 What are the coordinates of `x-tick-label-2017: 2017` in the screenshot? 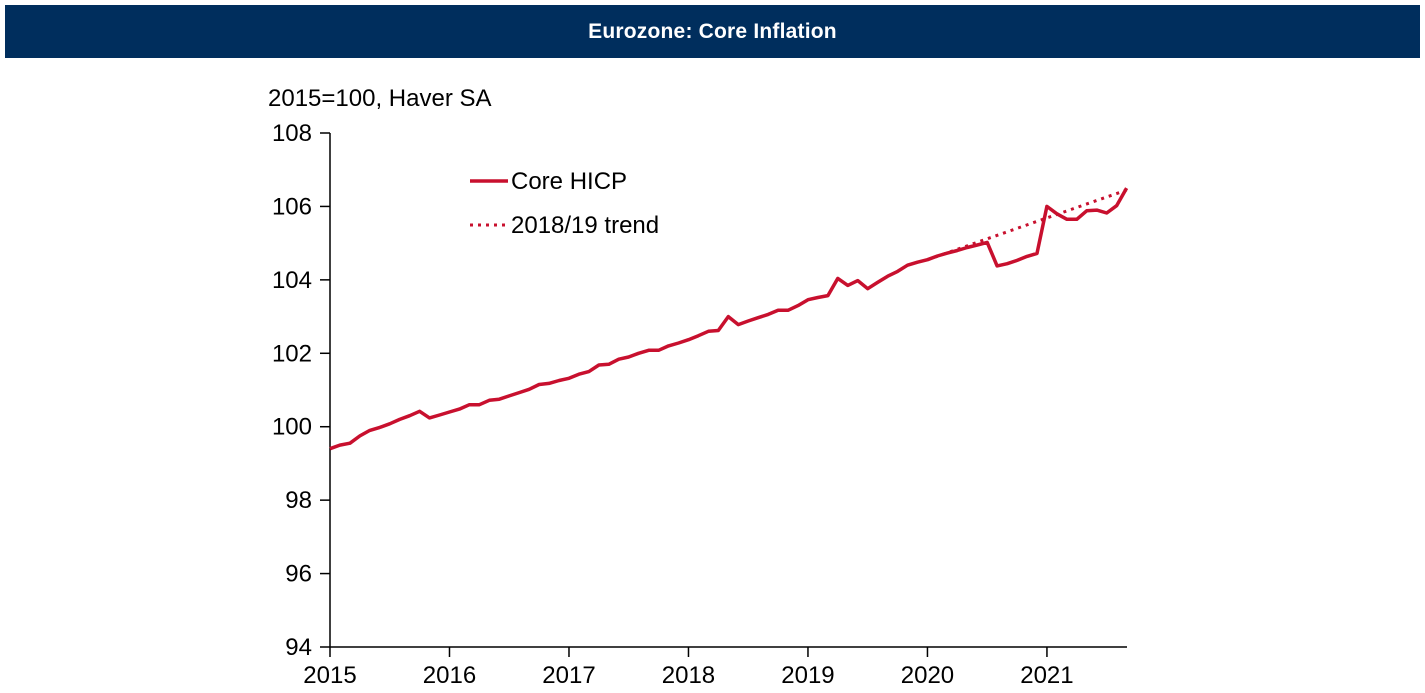 It's located at (568, 675).